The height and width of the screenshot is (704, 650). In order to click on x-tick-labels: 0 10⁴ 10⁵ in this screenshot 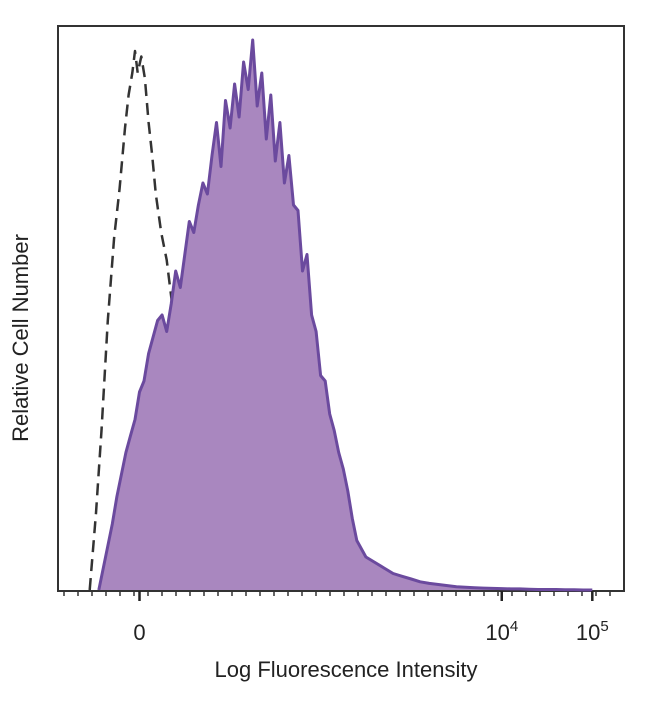, I will do `click(371, 618)`.